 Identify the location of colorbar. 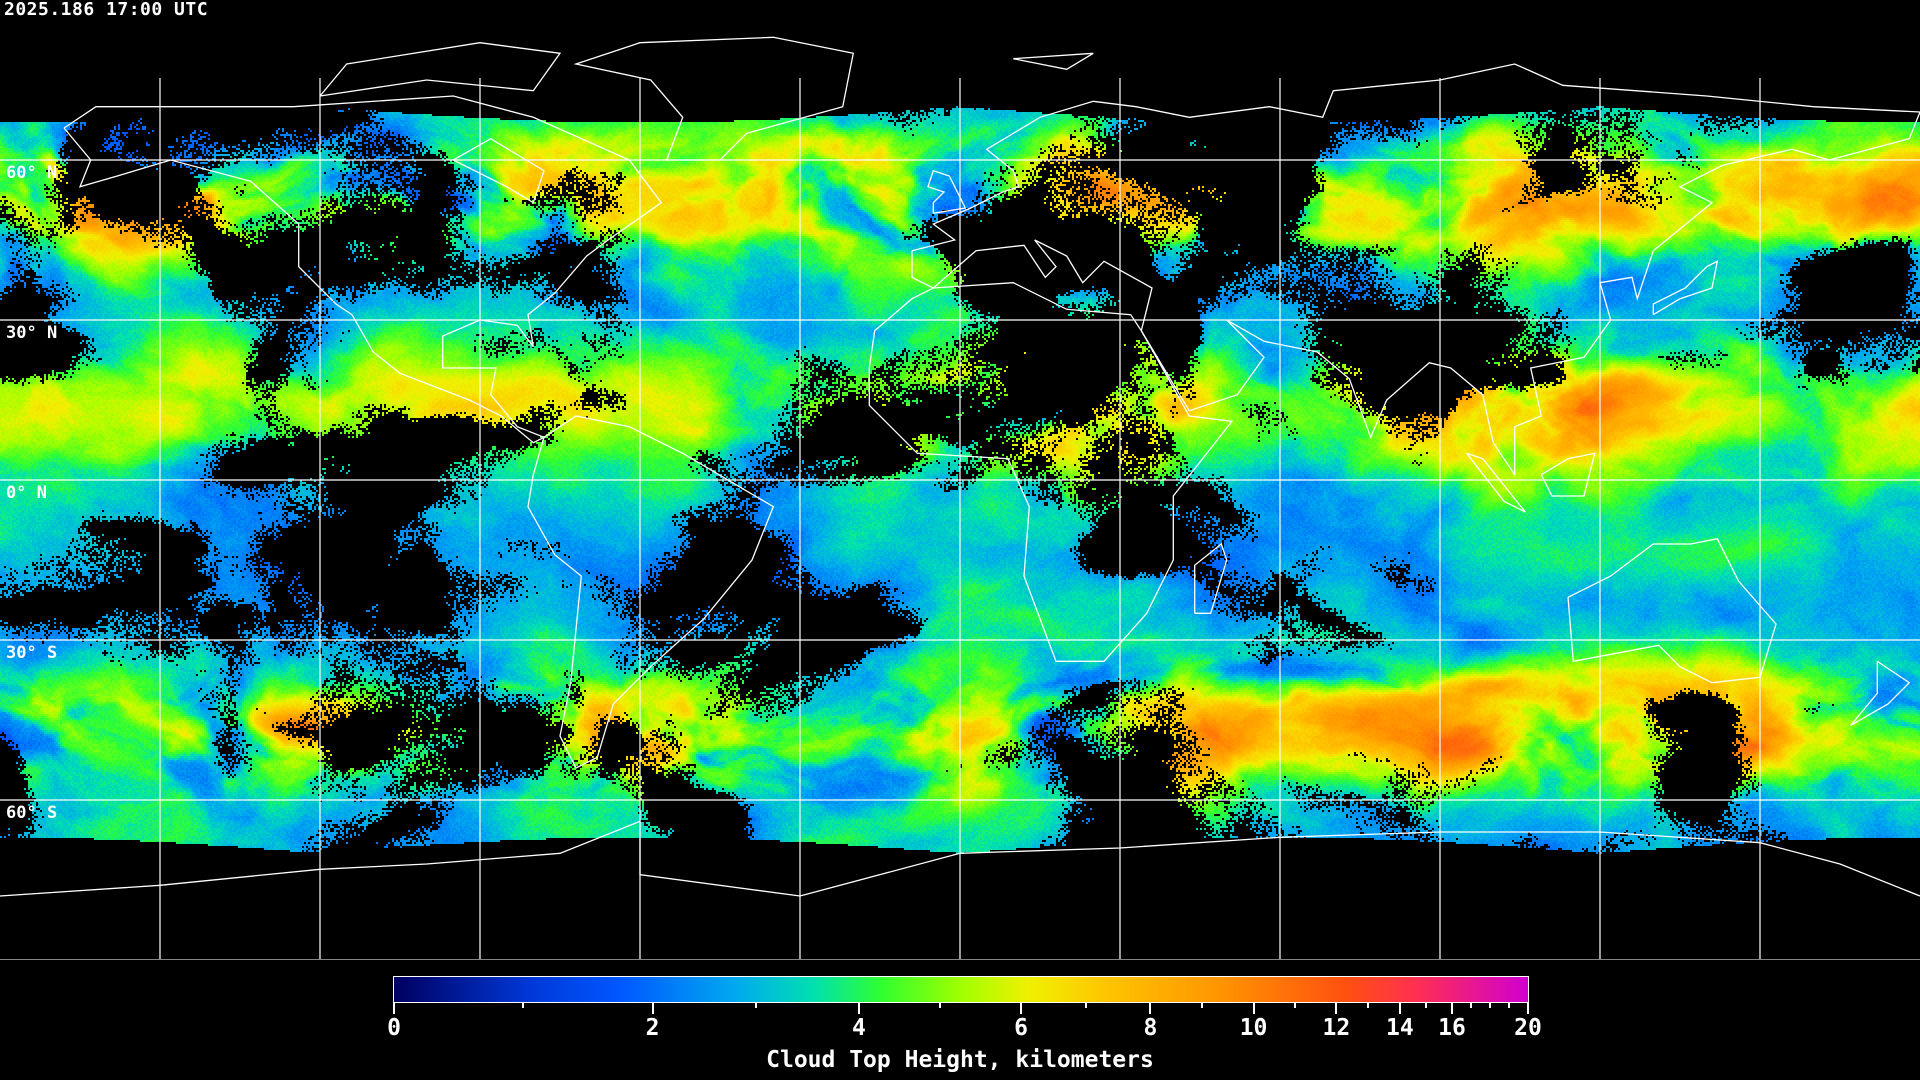
(961, 989).